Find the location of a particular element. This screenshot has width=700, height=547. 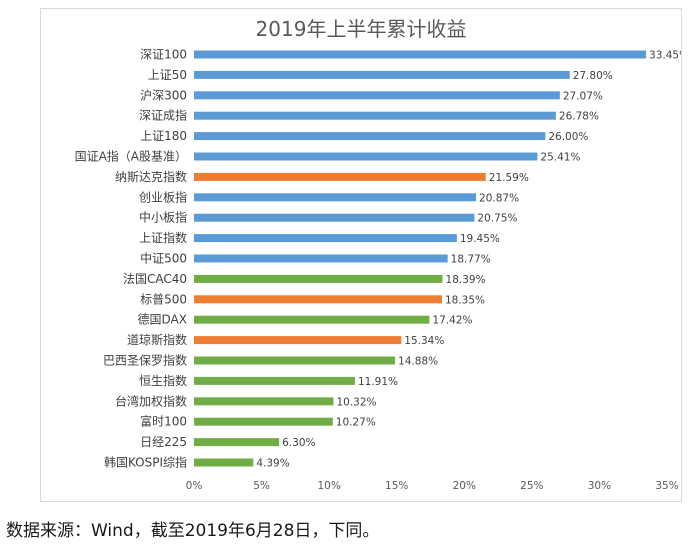

category-label: 法国CAC40 is located at coordinates (155, 279).